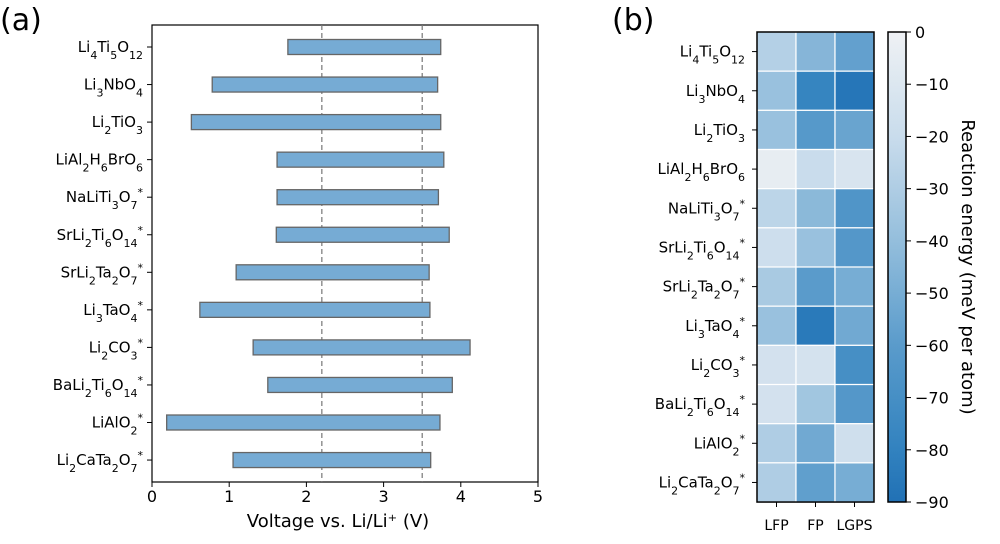 This screenshot has width=1000, height=544. I want to click on colorbar-tick-label: −90, so click(932, 502).